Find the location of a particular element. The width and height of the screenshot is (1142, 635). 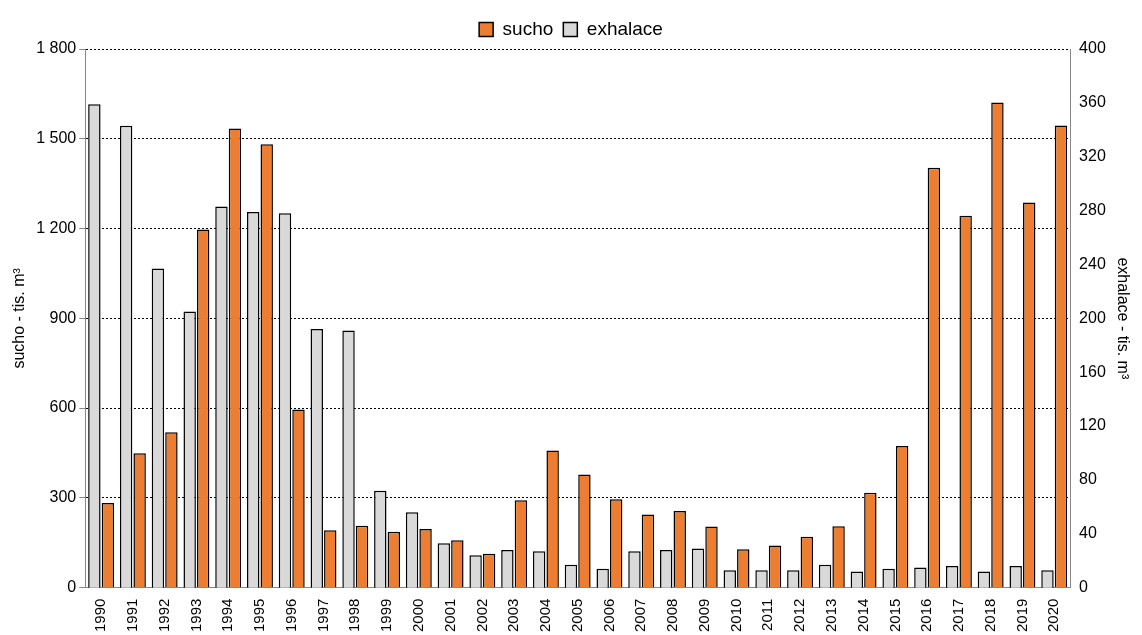

y2-tick-label: 160 is located at coordinates (1092, 371).